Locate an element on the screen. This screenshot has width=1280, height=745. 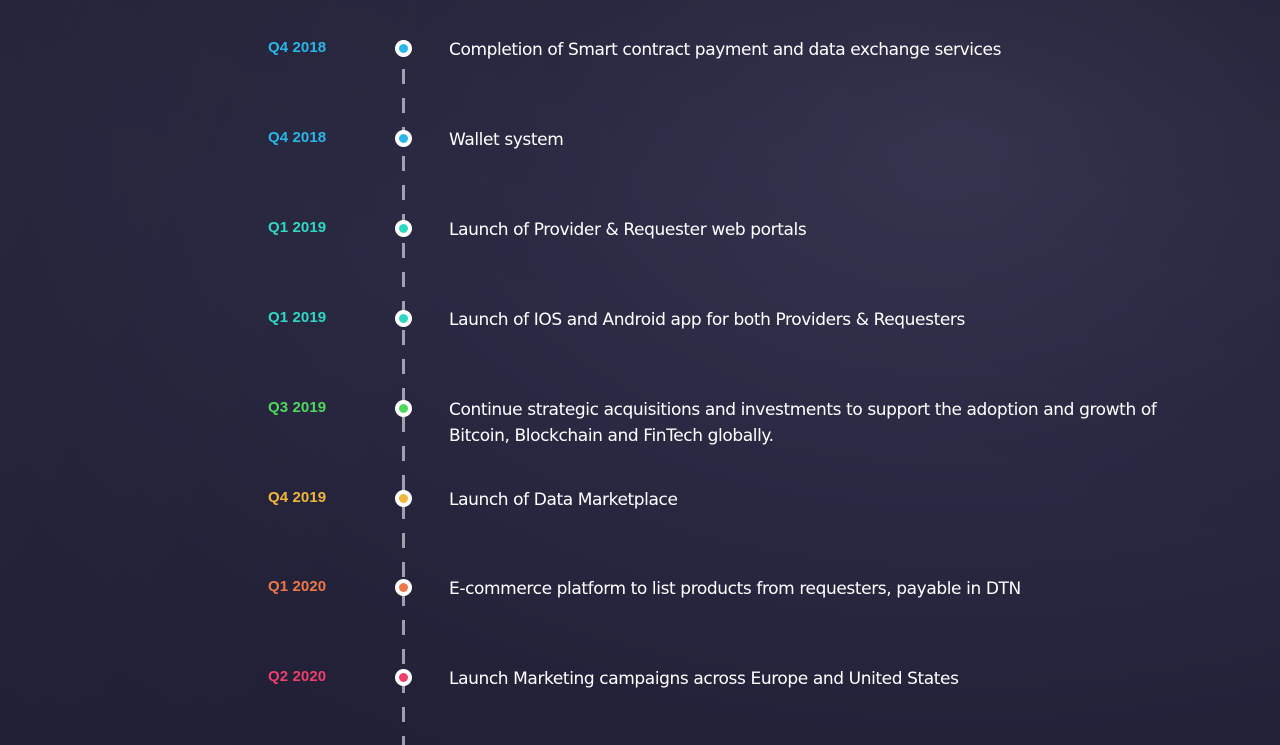
timeline-item: Q4 2019 Launch of Data Marketplace is located at coordinates (640, 509).